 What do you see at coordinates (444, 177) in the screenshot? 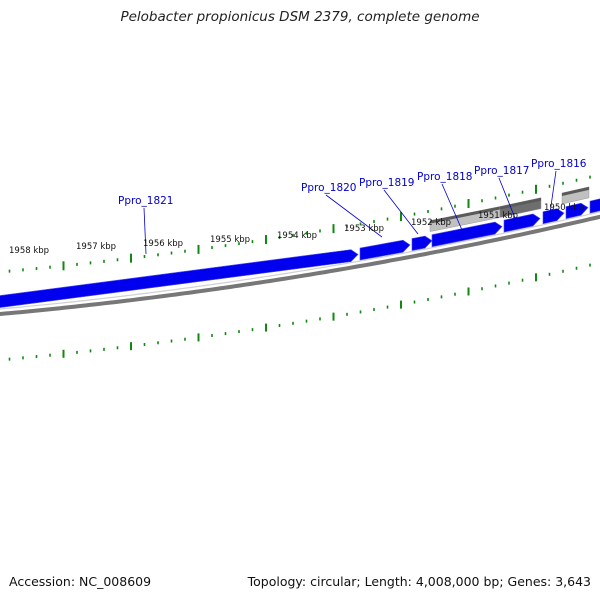
I see `gene-label-link: Ppro_1818` at bounding box center [444, 177].